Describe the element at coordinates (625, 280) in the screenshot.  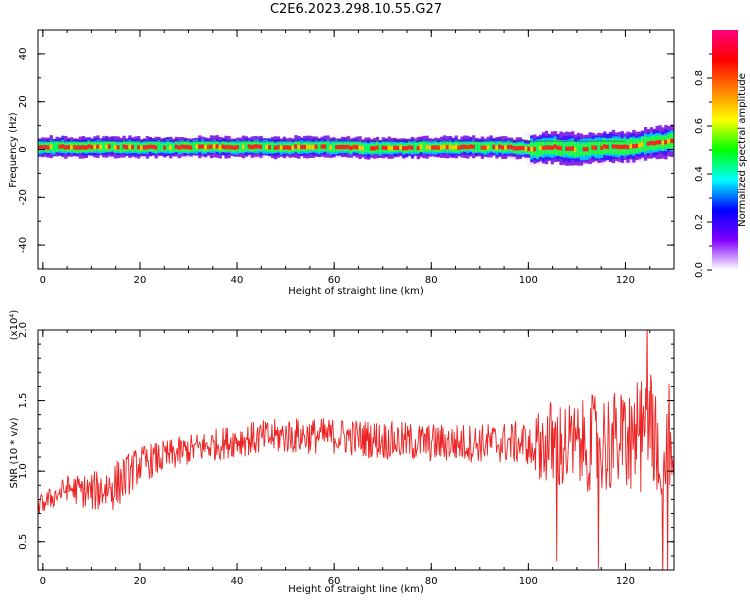
I see `spectrogram-x-tick-label: 120` at that location.